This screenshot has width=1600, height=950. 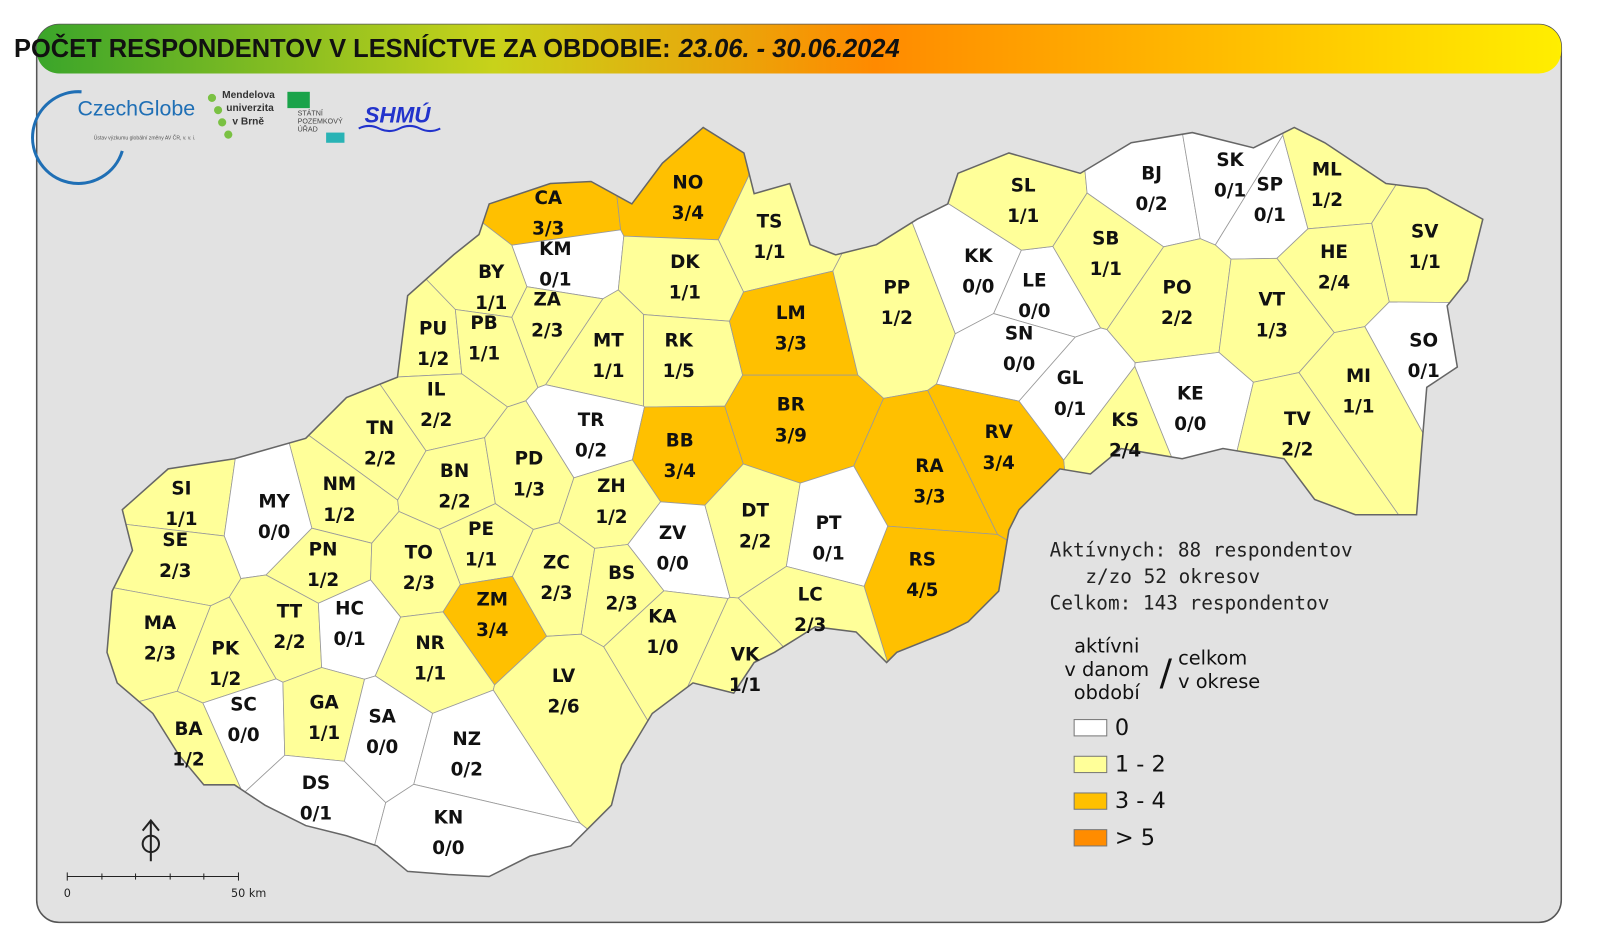 What do you see at coordinates (922, 560) in the screenshot?
I see `district-code: RS` at bounding box center [922, 560].